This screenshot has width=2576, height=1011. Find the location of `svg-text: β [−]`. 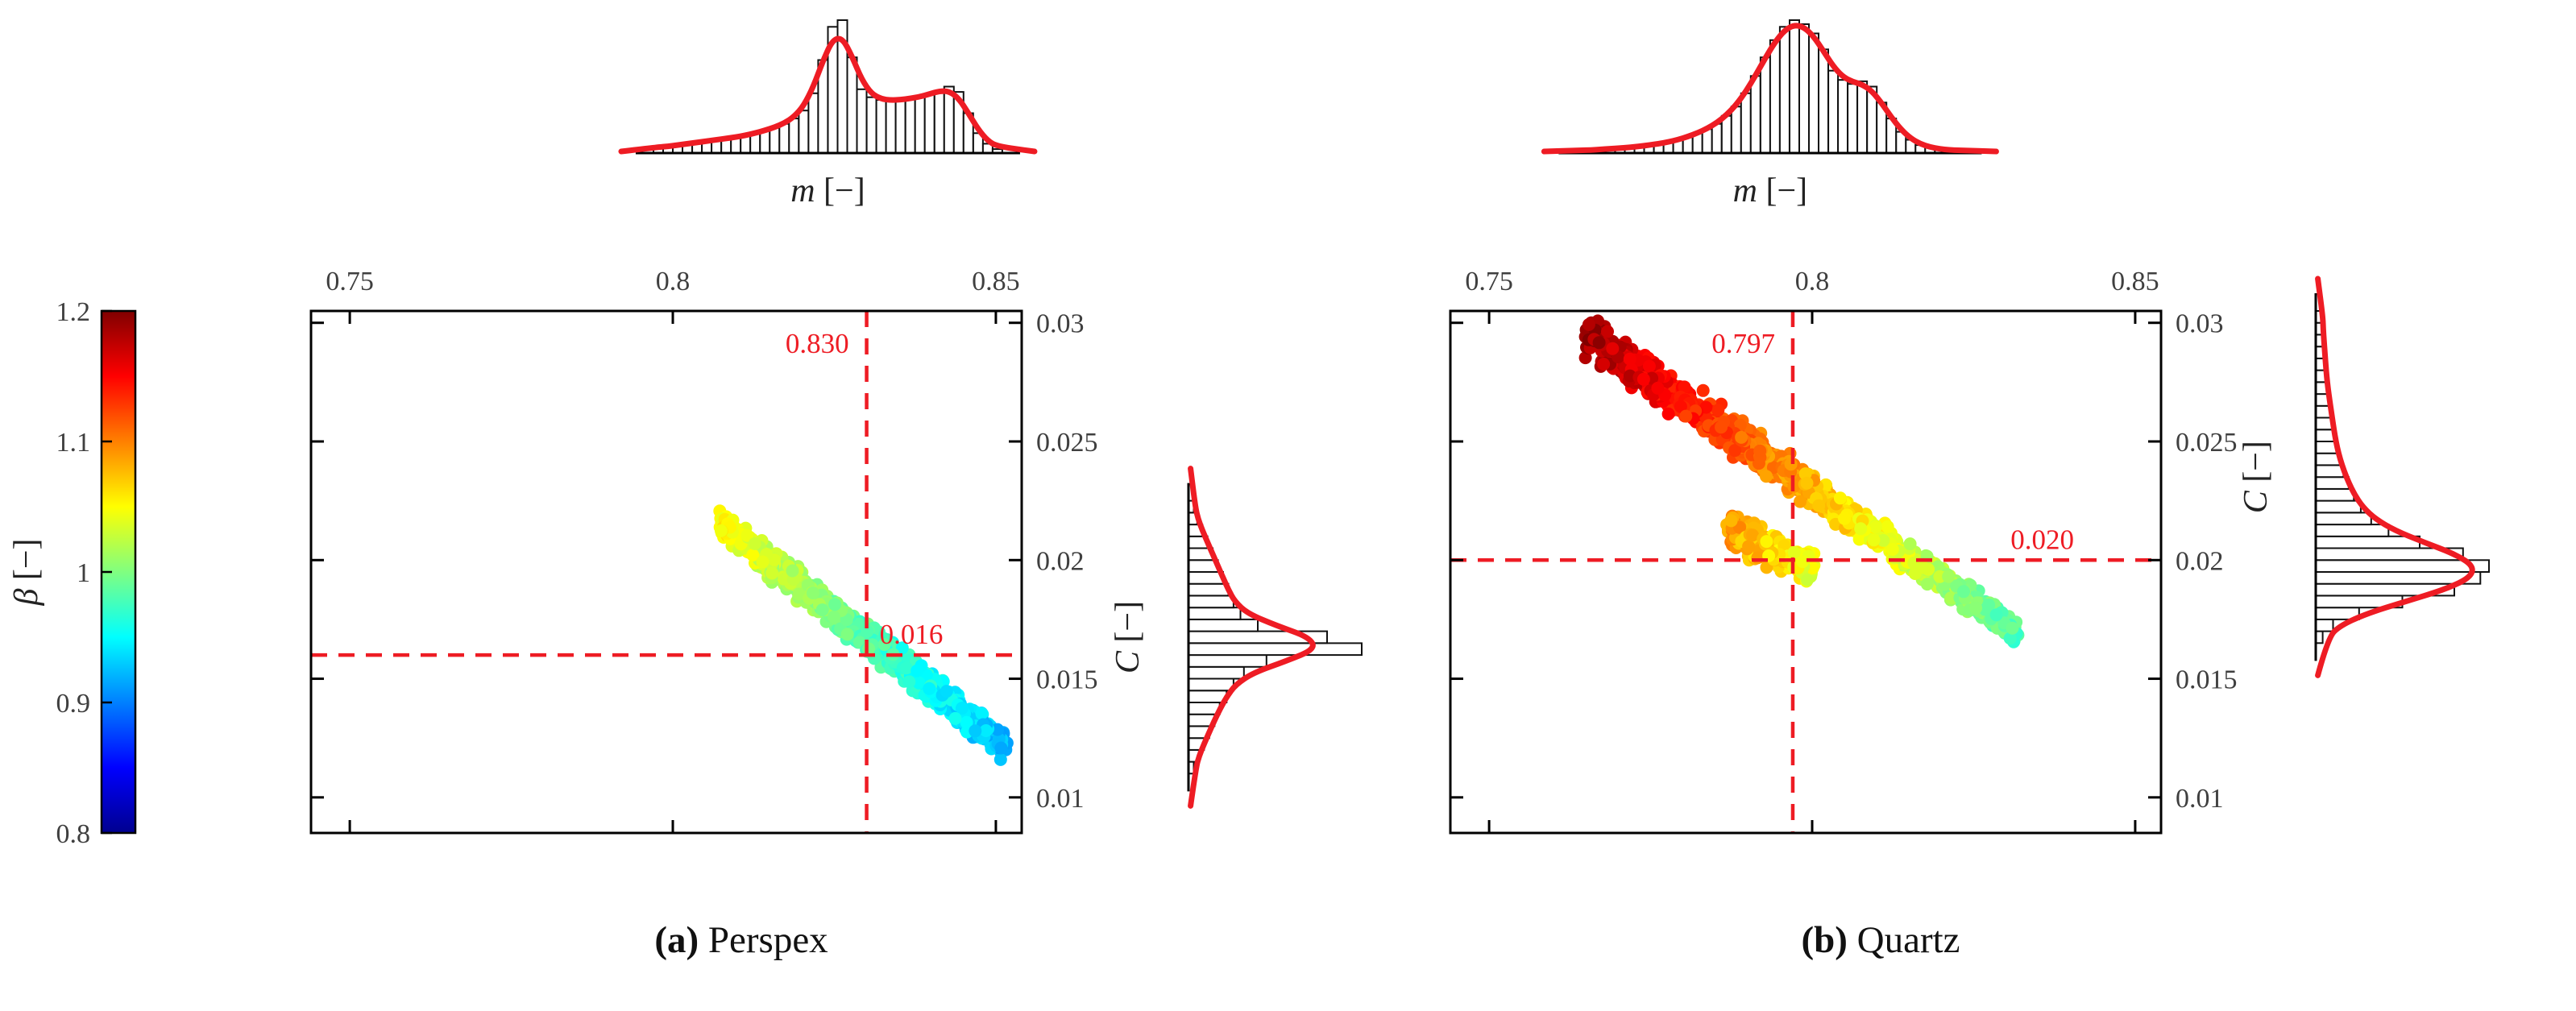

svg-text: β [−] is located at coordinates (27, 572).